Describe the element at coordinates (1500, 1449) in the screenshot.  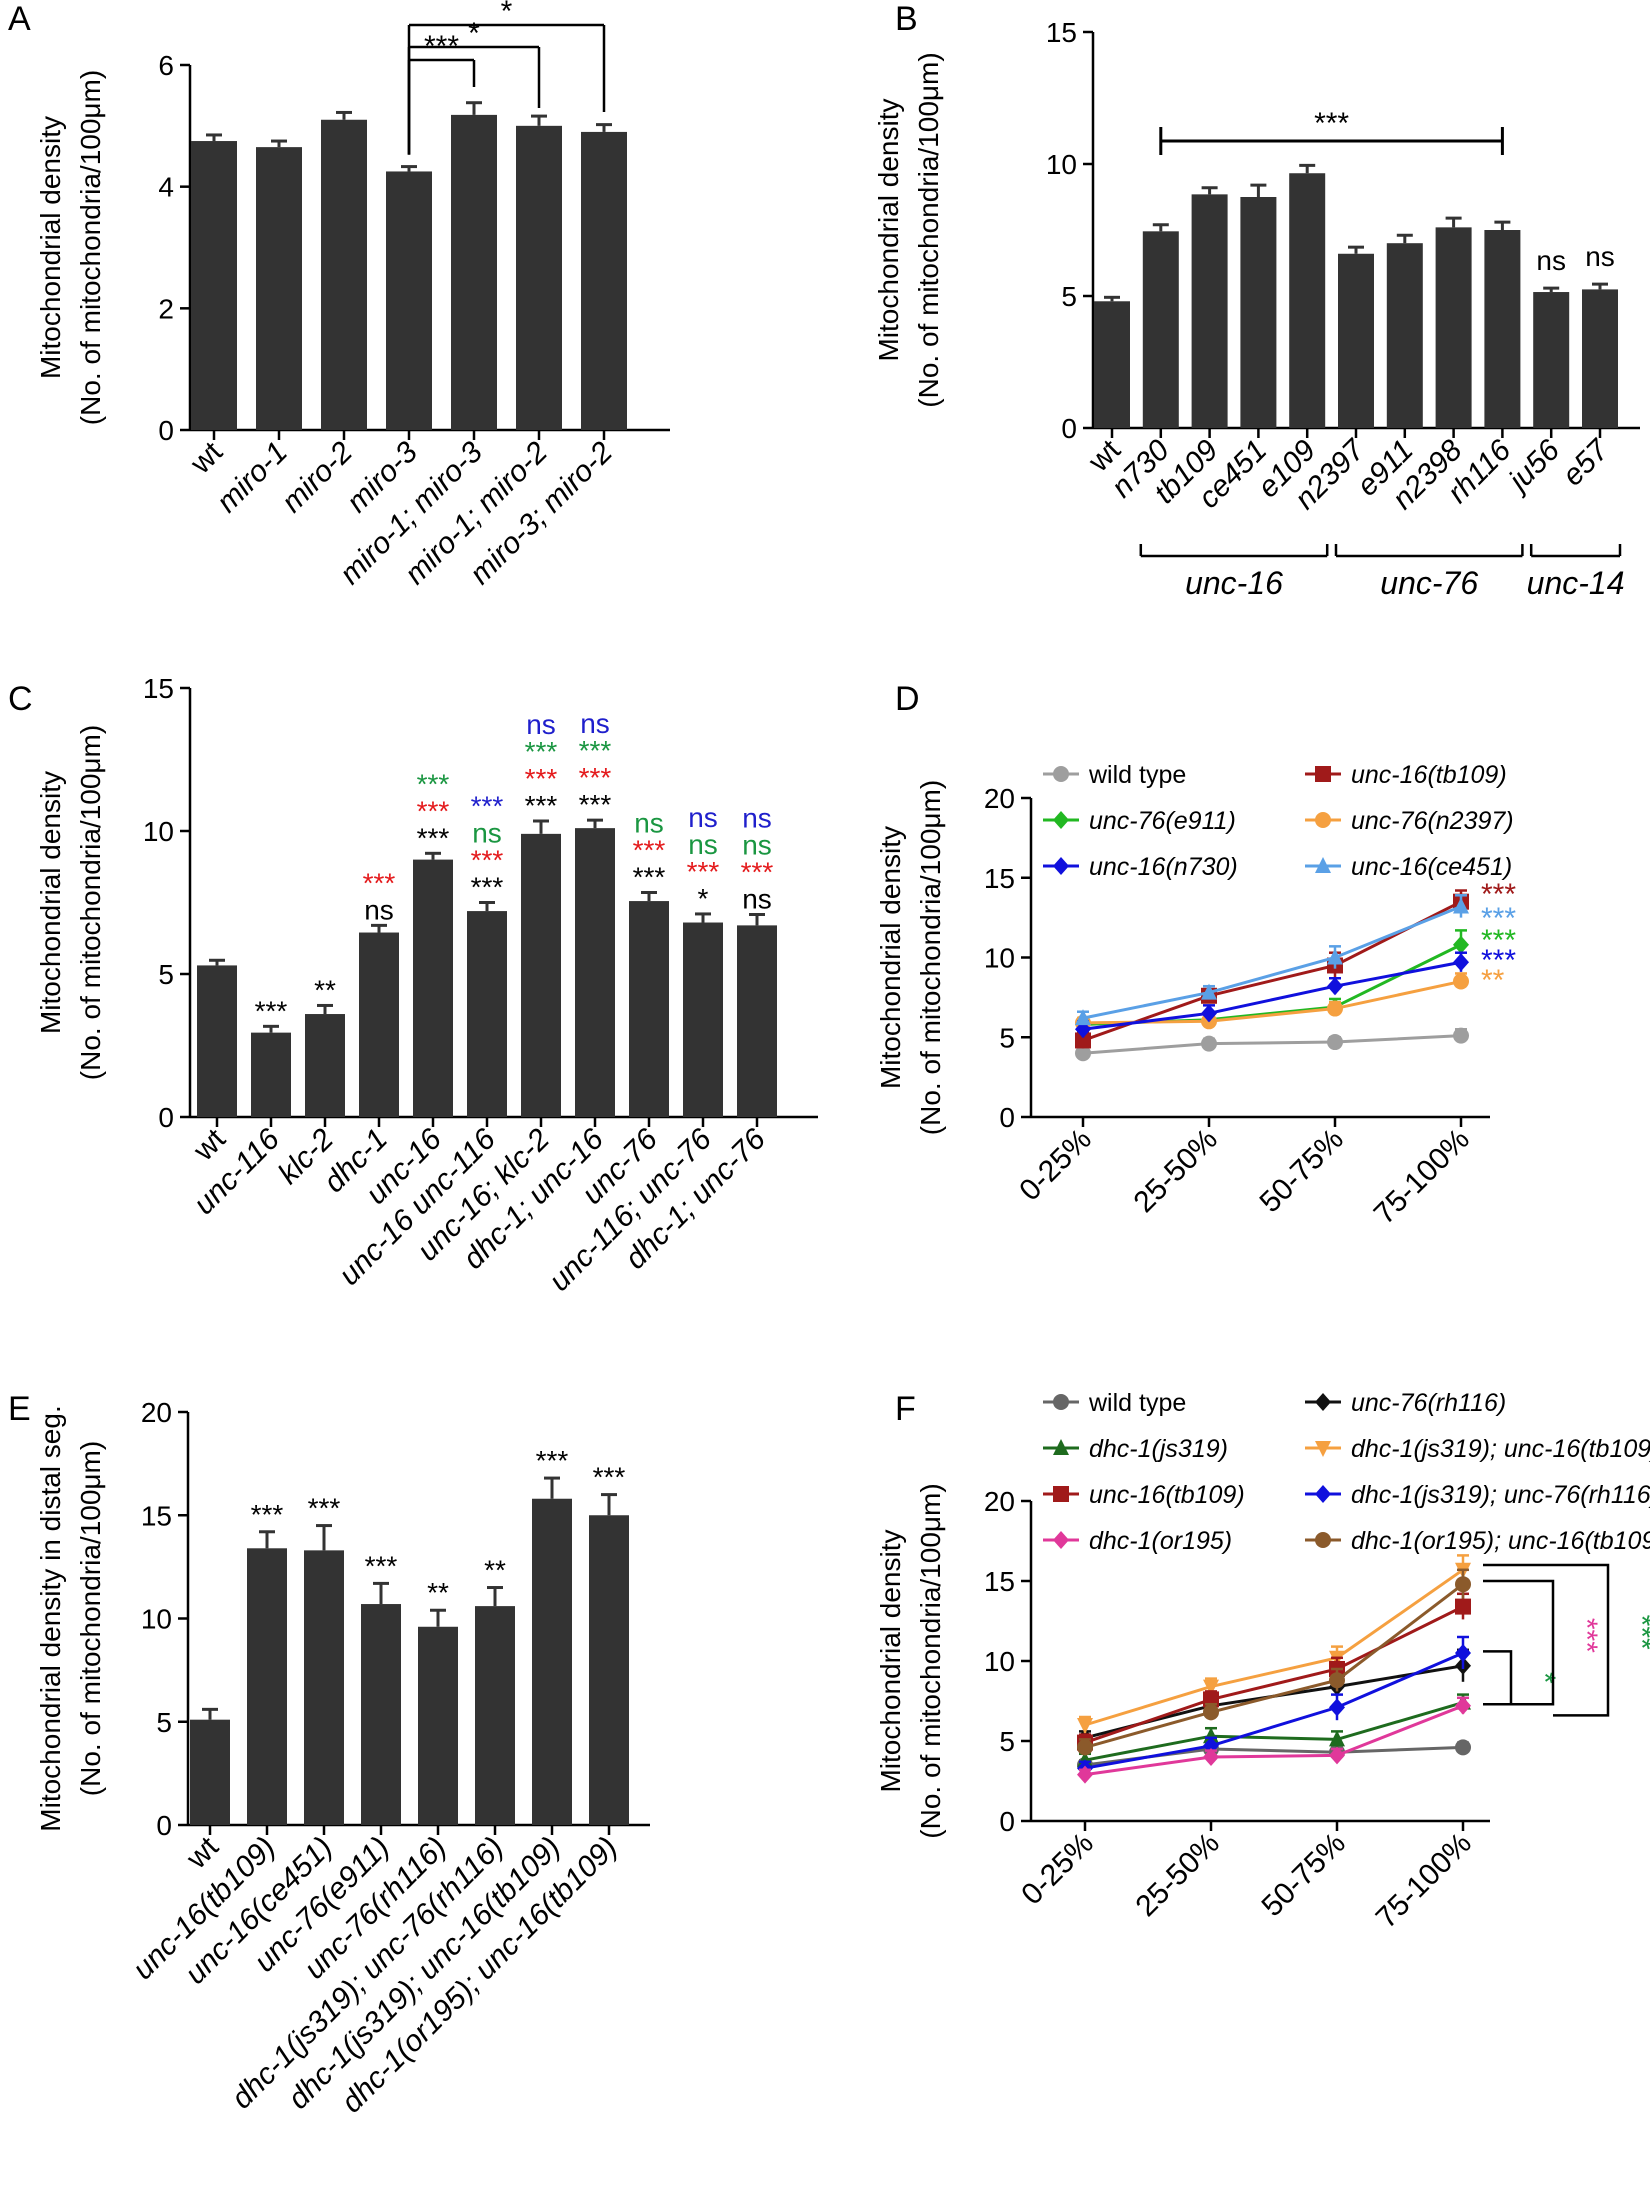
I see `panel-f-legend-label: dhc-1(js319); unc-16(tb109)` at that location.